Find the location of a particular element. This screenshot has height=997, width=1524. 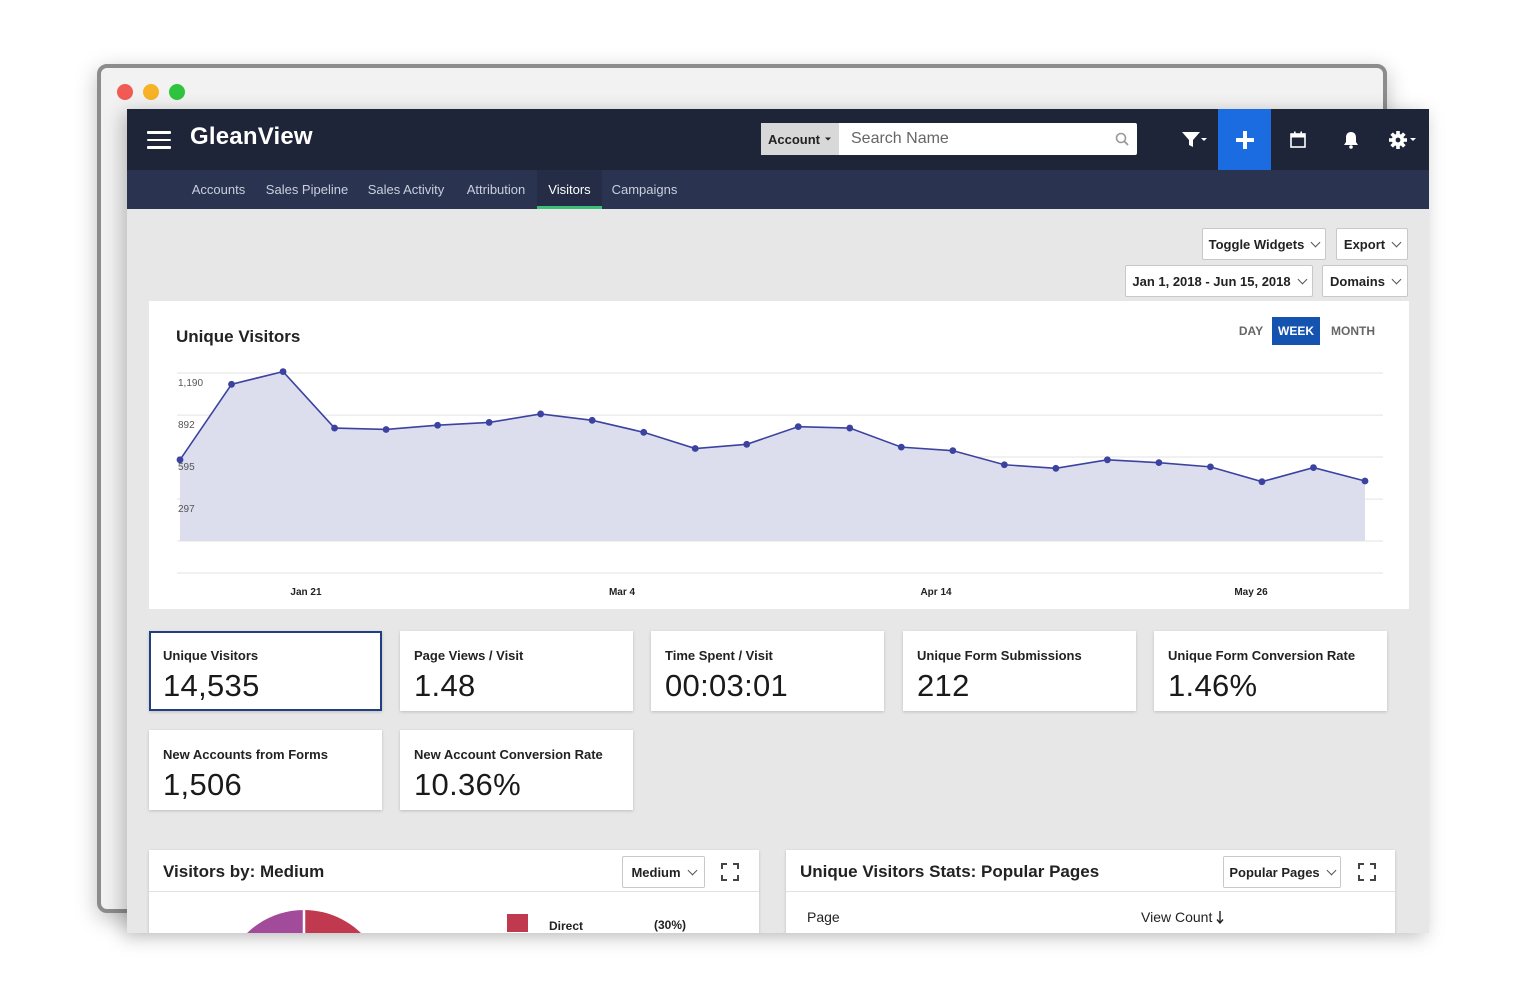

stat-card-new-accounts: New Accounts from Forms 1,506 is located at coordinates (265, 770).